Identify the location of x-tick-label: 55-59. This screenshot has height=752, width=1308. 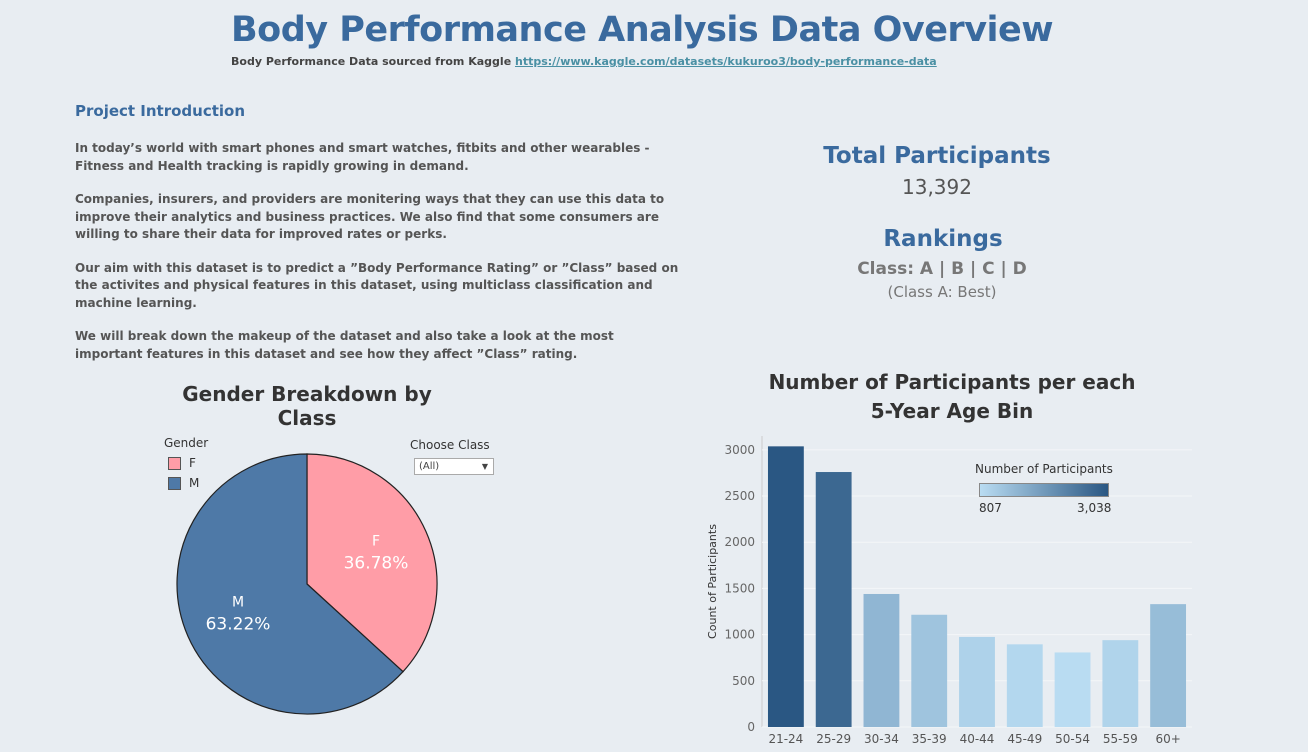
(1120, 739).